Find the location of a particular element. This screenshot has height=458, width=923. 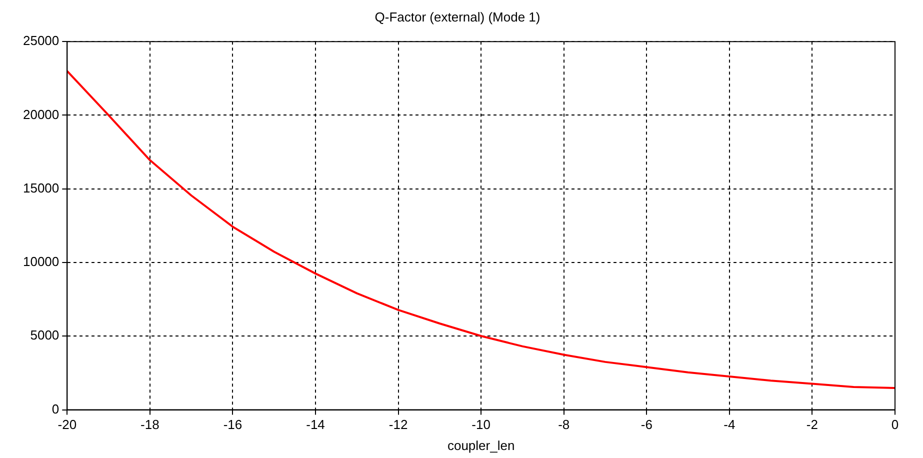

x-tick-label: -14 is located at coordinates (315, 424).